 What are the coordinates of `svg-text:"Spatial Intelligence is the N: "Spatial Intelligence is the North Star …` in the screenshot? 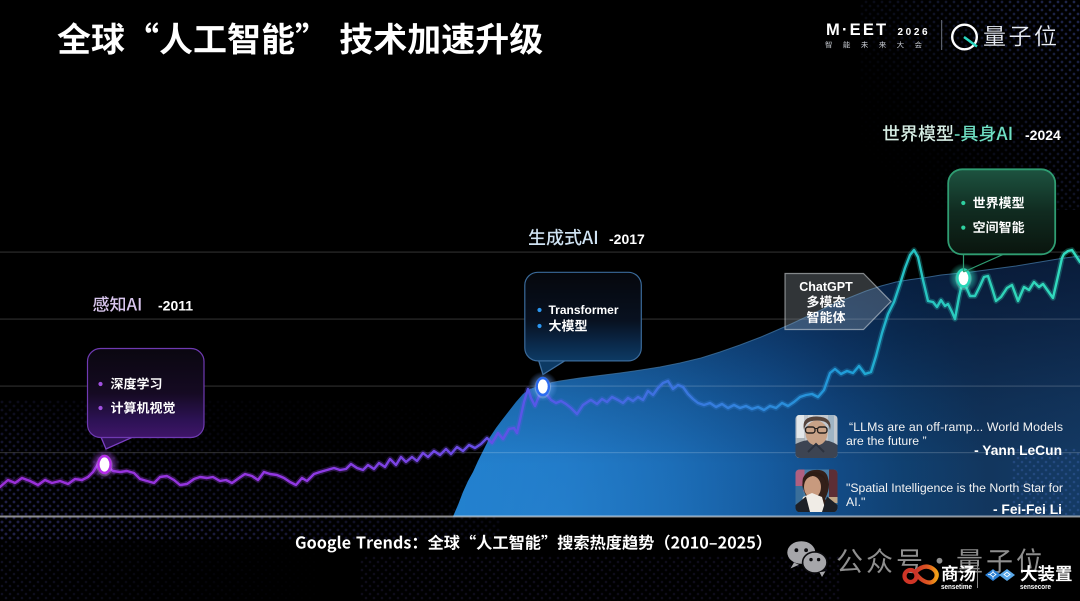 It's located at (954, 488).